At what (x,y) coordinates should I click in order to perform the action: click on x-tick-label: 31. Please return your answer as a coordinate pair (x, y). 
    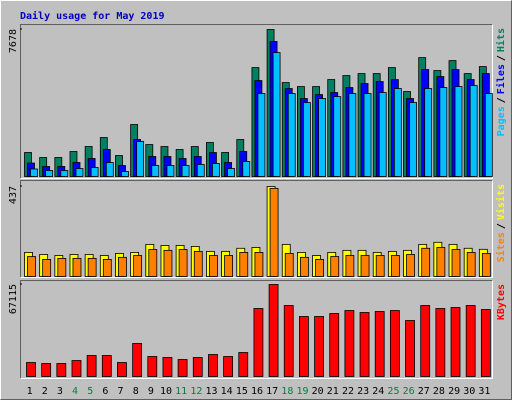
    Looking at the image, I should click on (484, 391).